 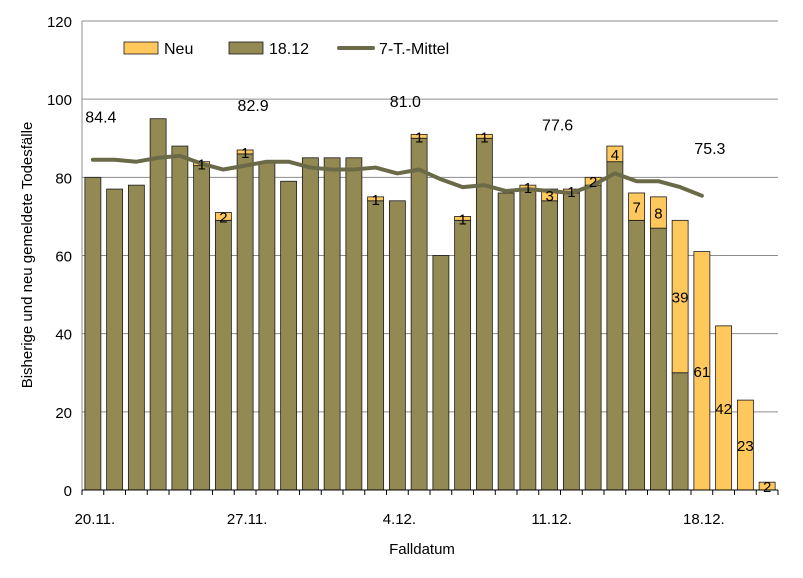 I want to click on moving-average-line, so click(x=397, y=175).